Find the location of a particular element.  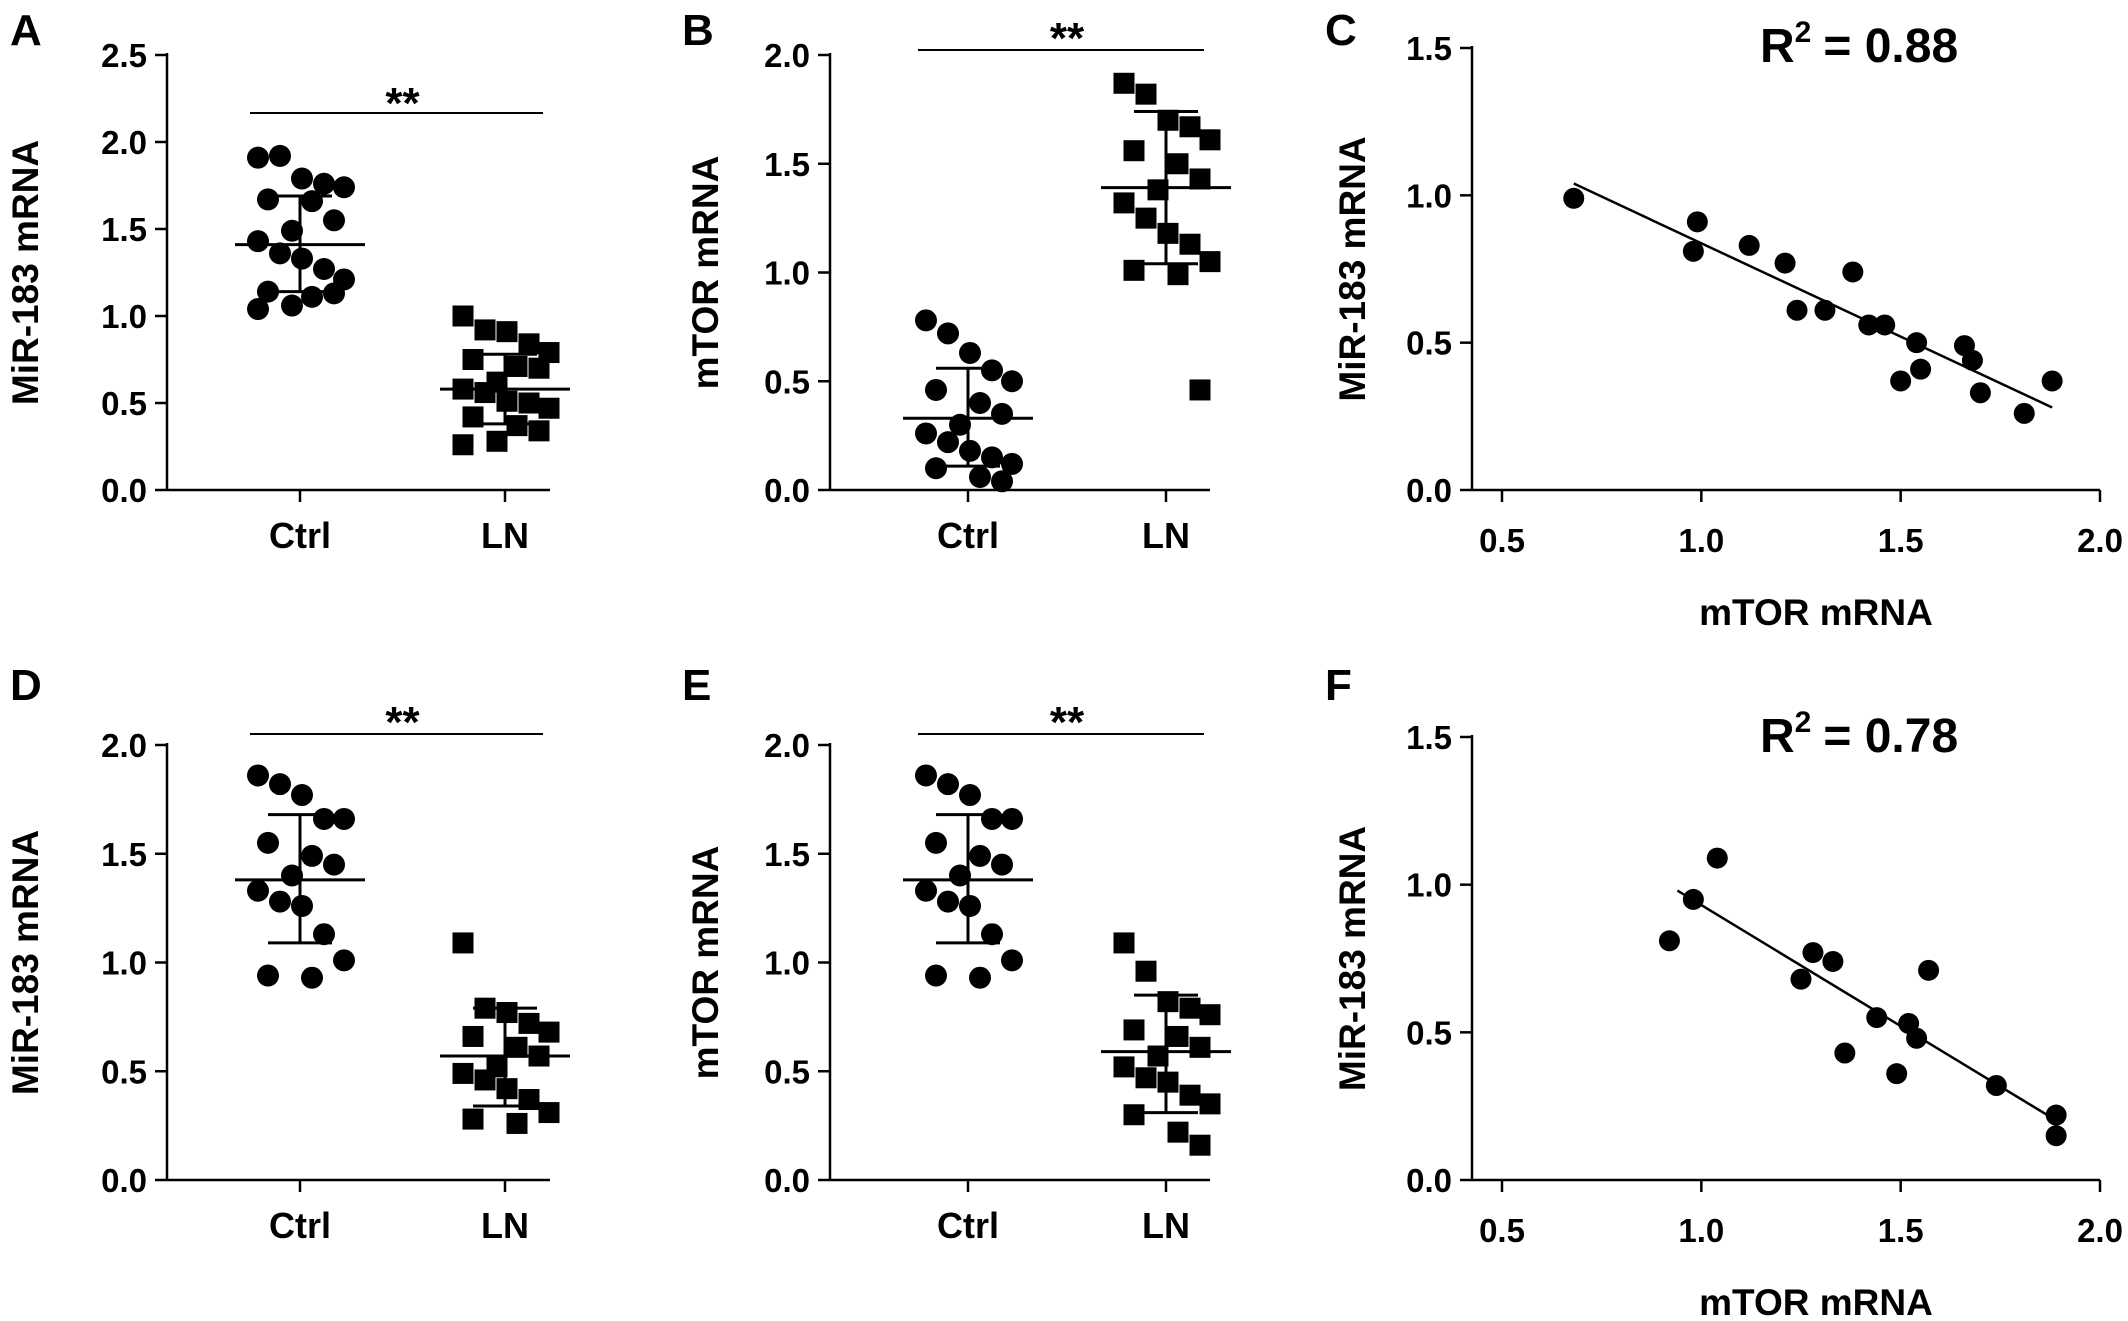

x-tick-label: 1.0 is located at coordinates (1701, 540).